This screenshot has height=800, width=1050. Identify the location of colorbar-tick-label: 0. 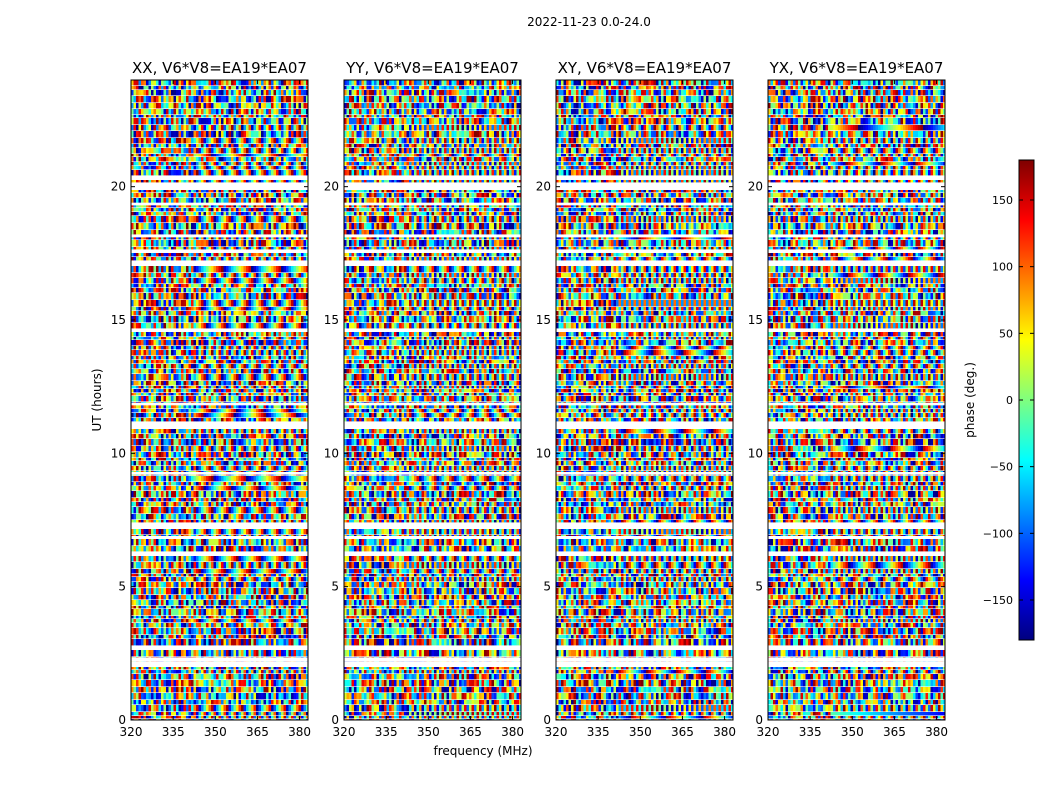
(1009, 400).